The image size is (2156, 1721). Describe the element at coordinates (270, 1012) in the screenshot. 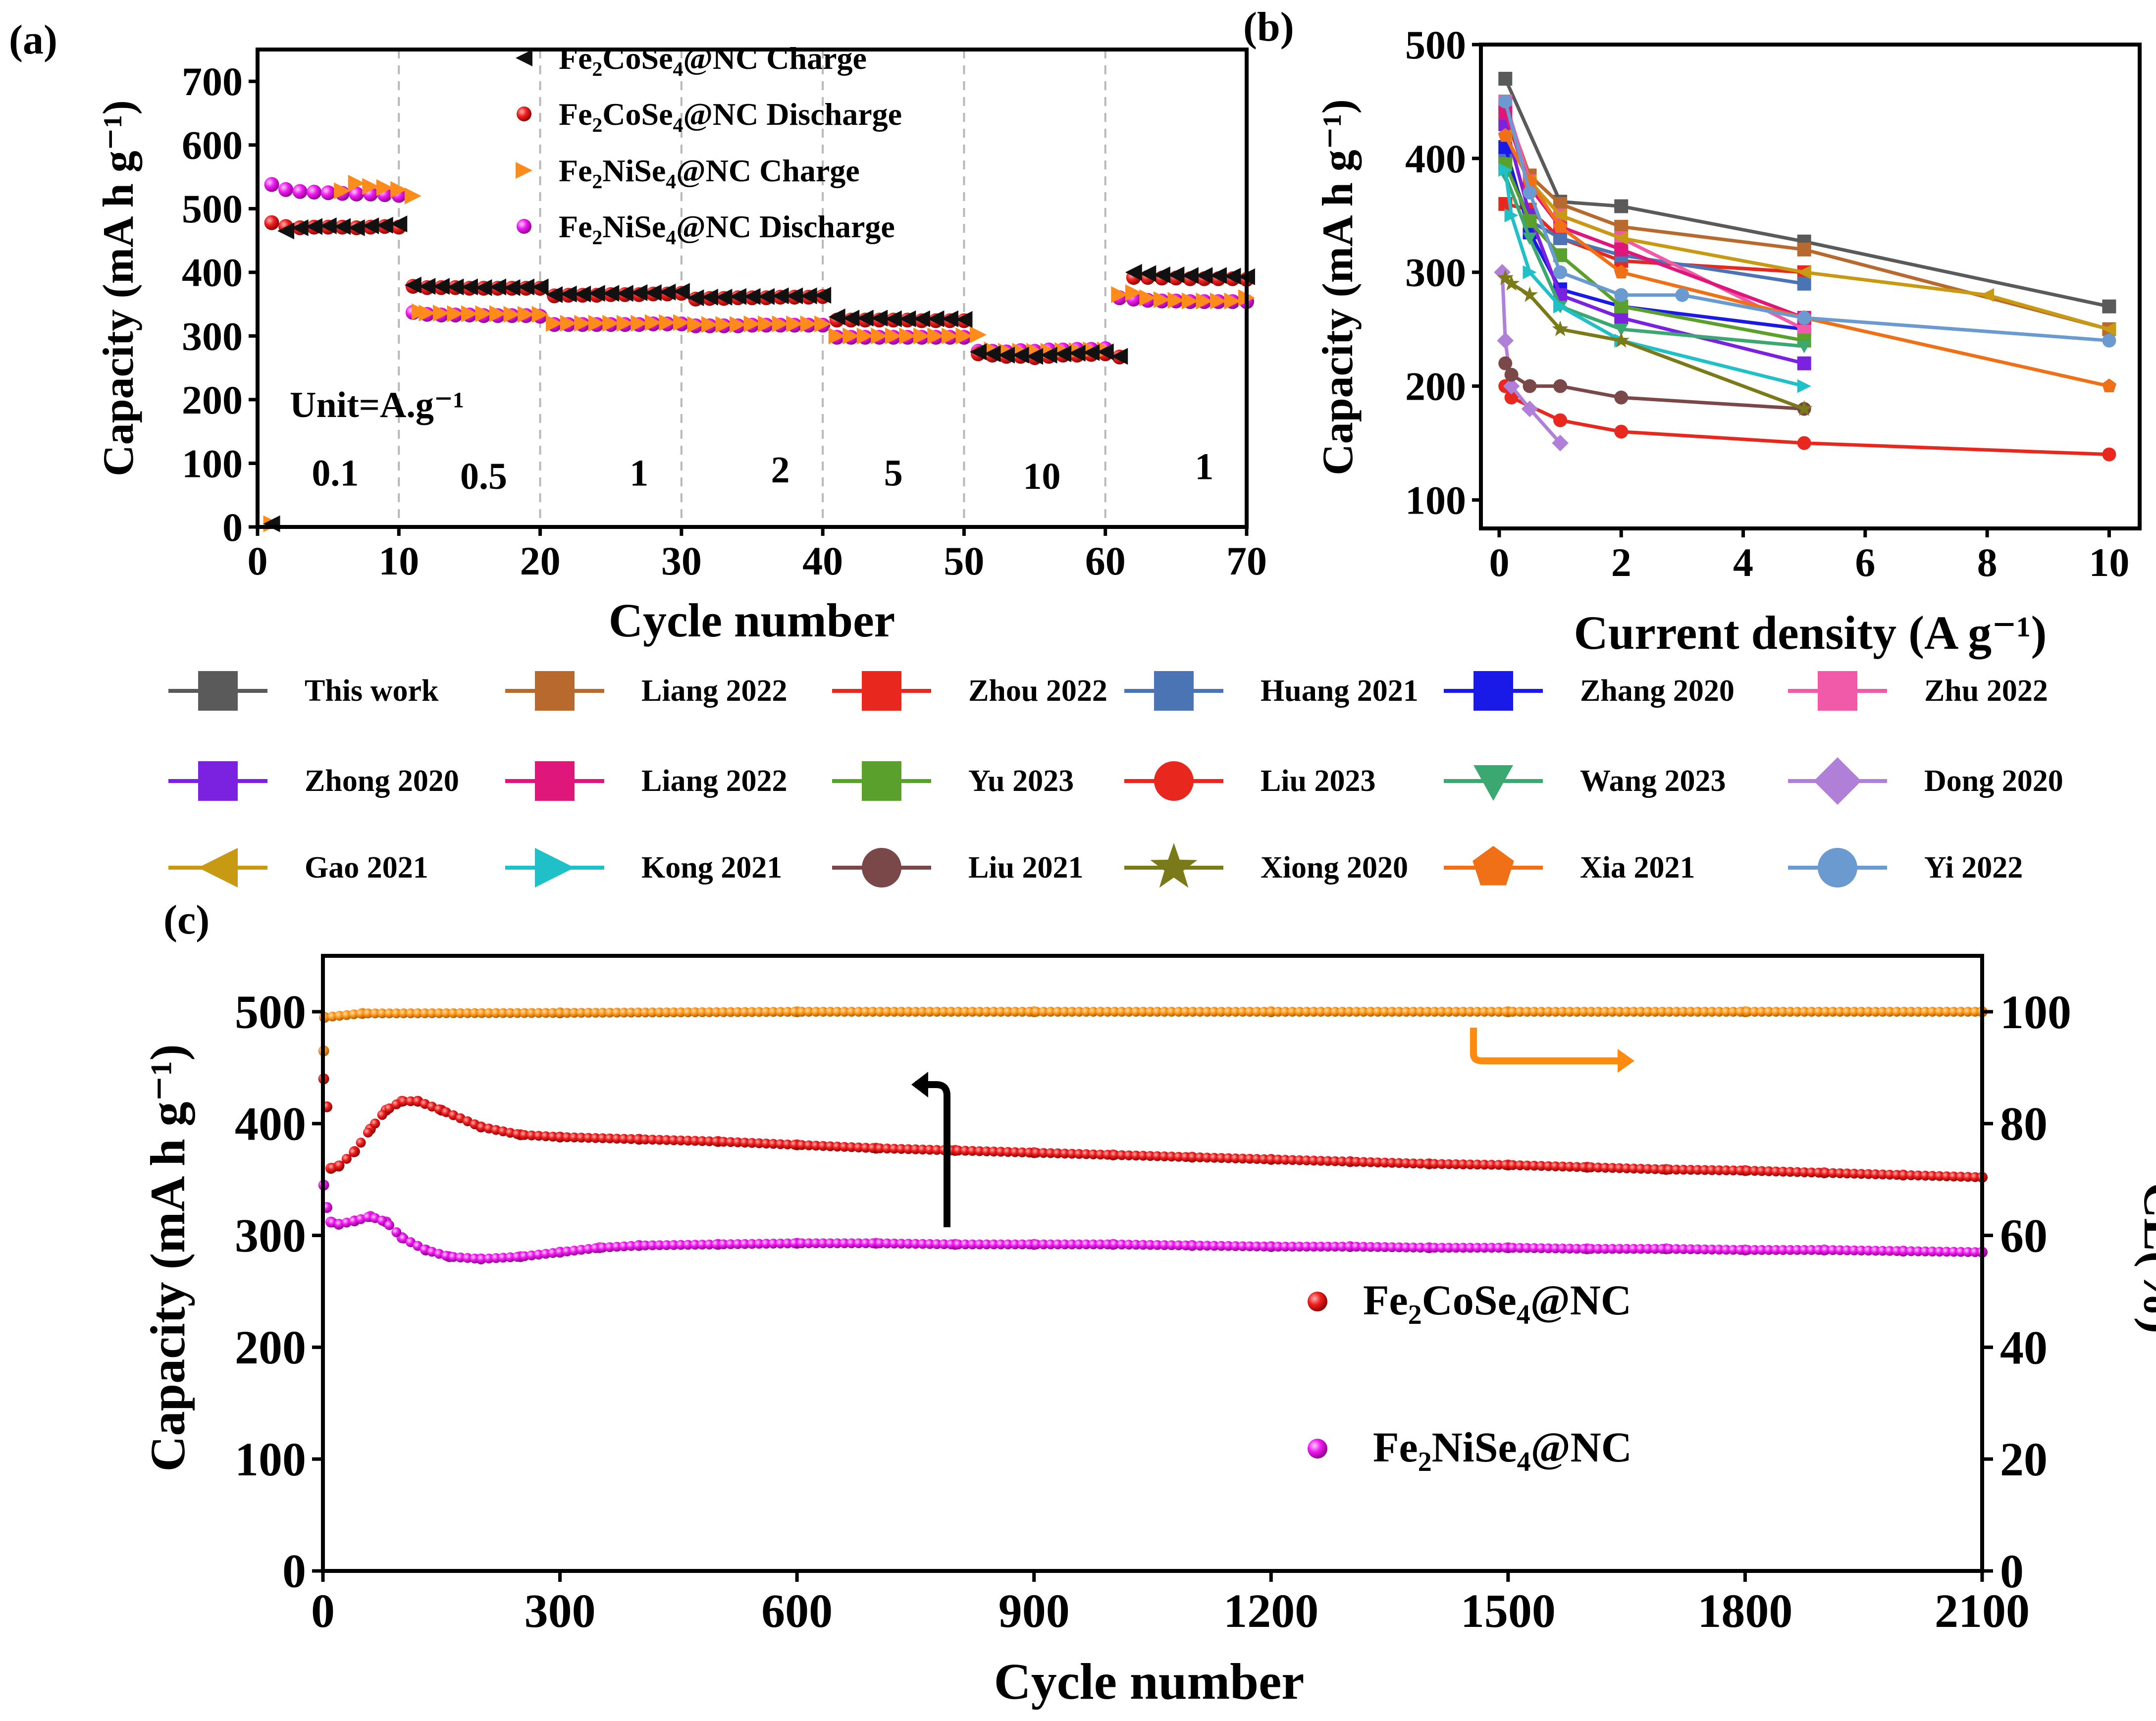

I see `y-tick-label: 500` at that location.